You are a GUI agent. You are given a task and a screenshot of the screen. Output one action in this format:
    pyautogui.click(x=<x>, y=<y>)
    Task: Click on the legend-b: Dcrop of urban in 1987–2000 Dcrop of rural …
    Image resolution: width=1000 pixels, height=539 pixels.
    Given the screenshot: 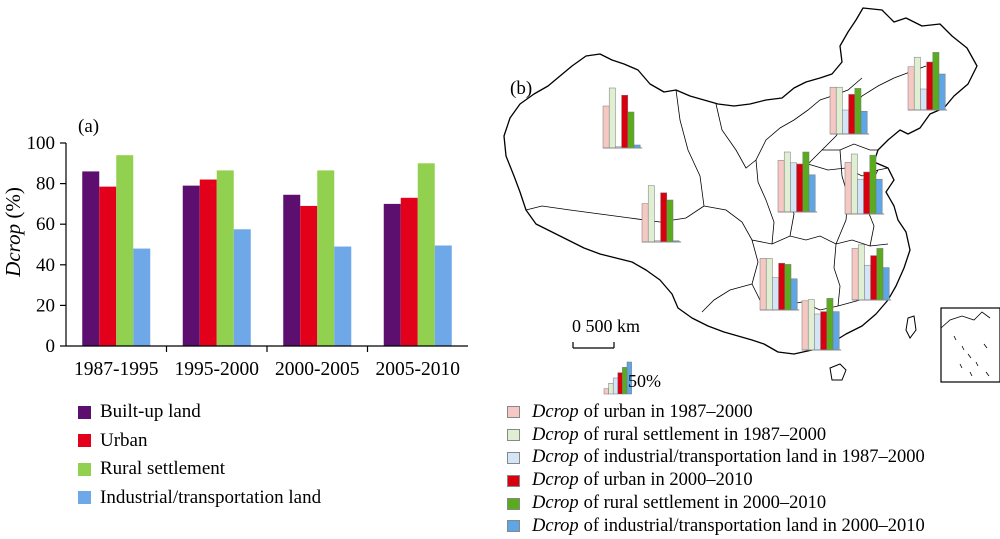 What is the action you would take?
    pyautogui.click(x=716, y=469)
    